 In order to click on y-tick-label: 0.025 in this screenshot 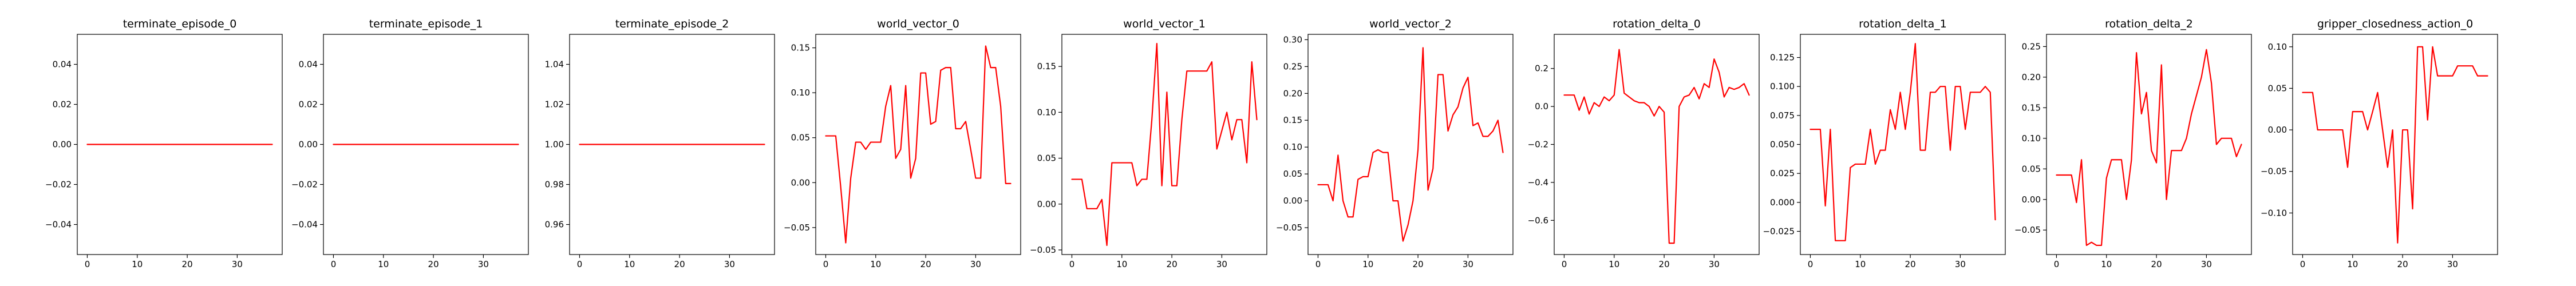, I will do `click(1782, 173)`.